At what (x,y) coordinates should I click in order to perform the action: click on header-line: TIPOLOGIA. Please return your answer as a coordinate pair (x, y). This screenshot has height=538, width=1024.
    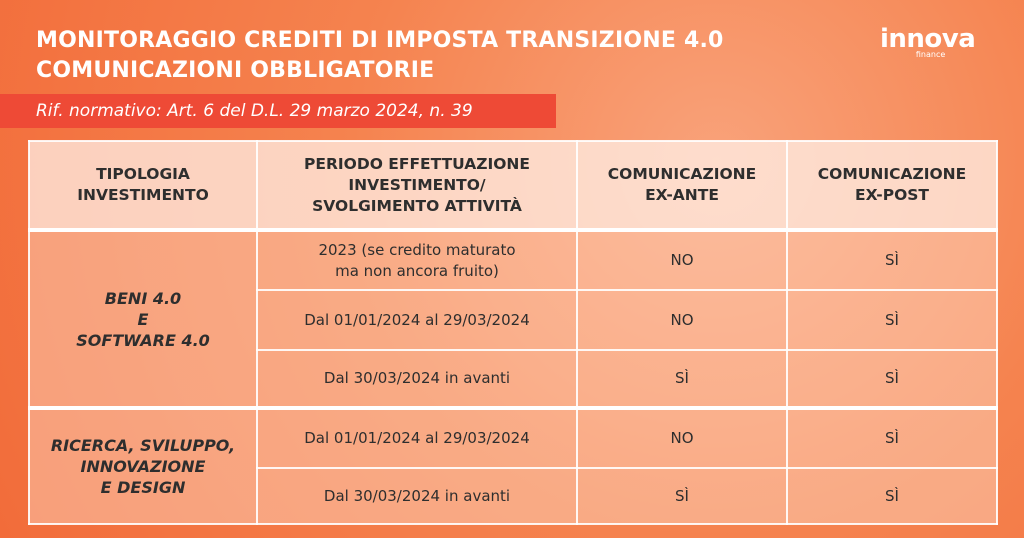
    Looking at the image, I should click on (143, 174).